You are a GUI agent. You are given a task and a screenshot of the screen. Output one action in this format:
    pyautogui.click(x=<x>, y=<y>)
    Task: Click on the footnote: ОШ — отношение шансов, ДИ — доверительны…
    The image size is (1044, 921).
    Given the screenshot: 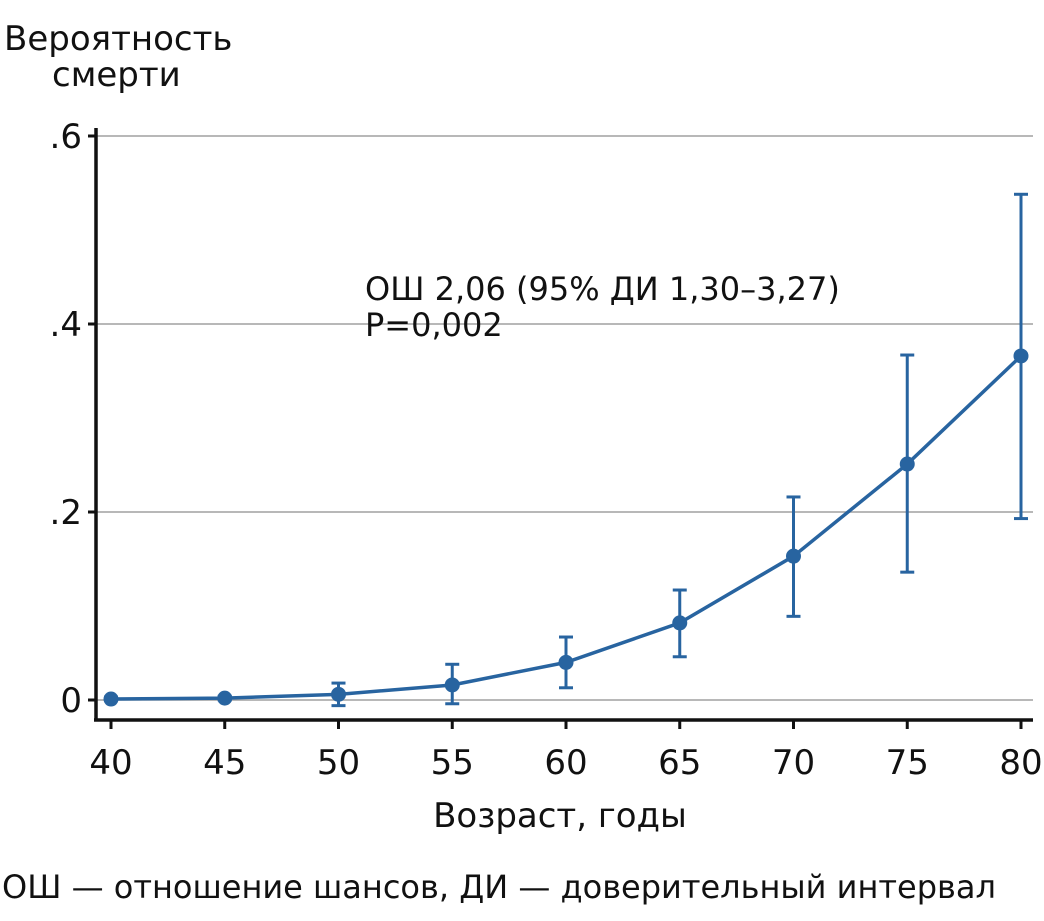 What is the action you would take?
    pyautogui.click(x=499, y=887)
    